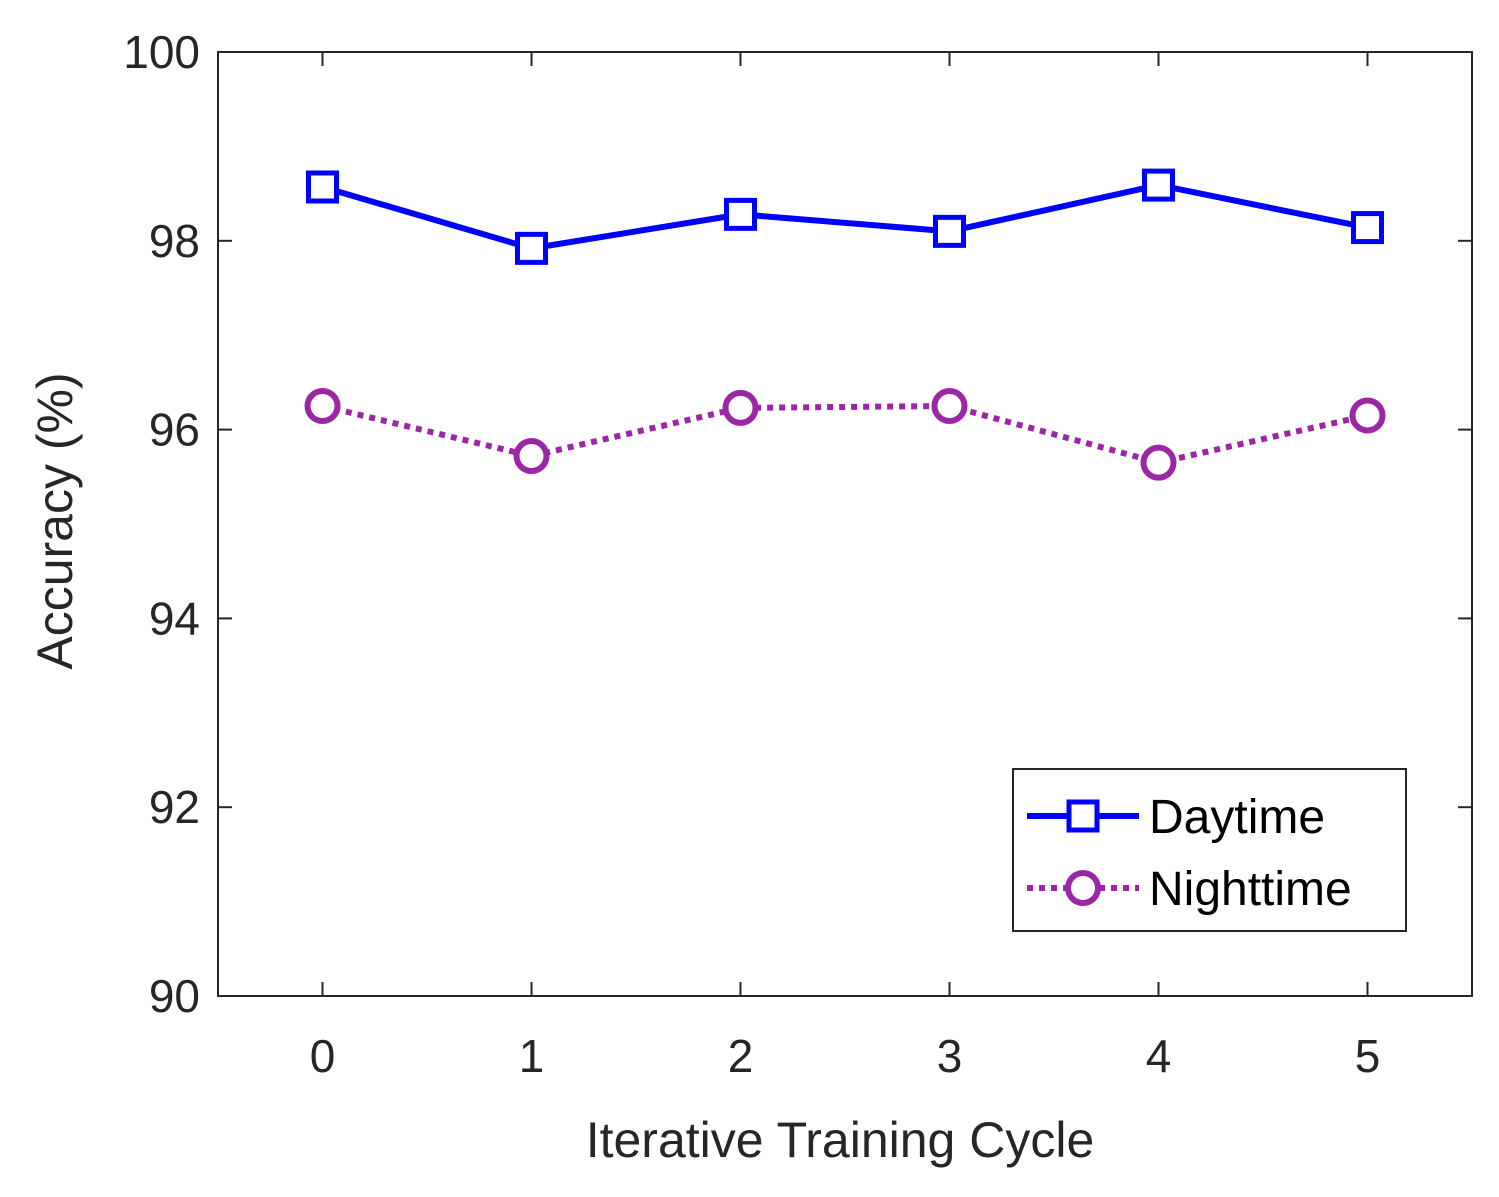 The width and height of the screenshot is (1499, 1197). I want to click on series-line-nighttime, so click(845, 434).